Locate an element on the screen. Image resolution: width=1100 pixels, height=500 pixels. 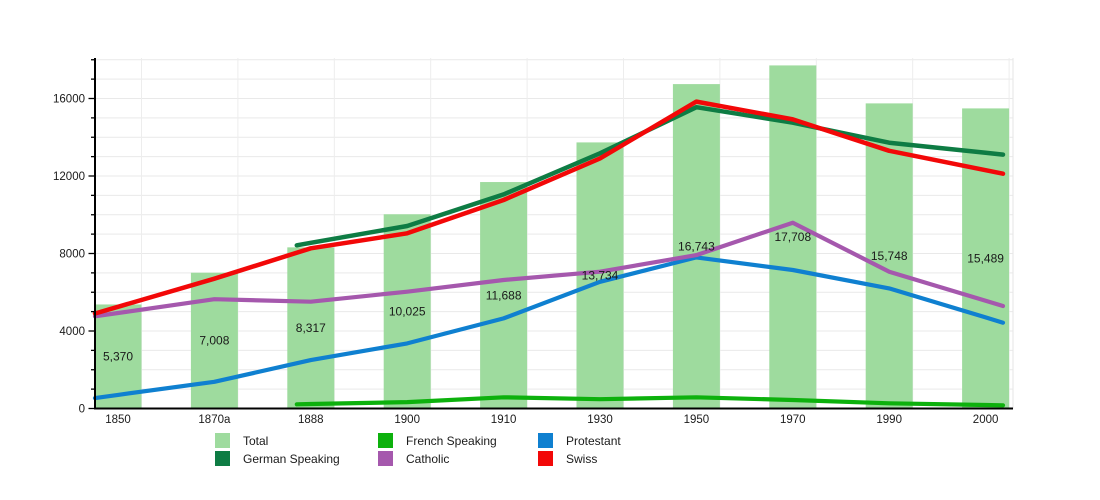
x-axis-label: 1888 is located at coordinates (311, 420).